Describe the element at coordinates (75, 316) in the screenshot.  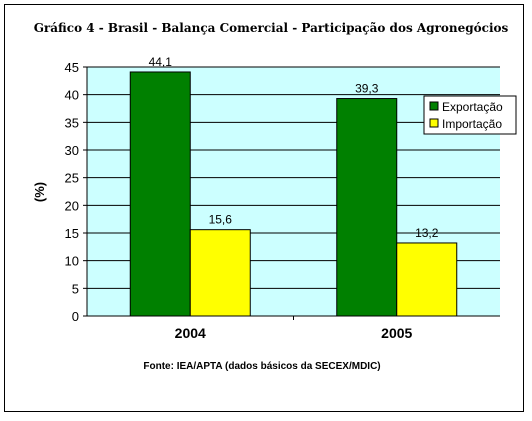
I see `y-tick-label: 0` at that location.